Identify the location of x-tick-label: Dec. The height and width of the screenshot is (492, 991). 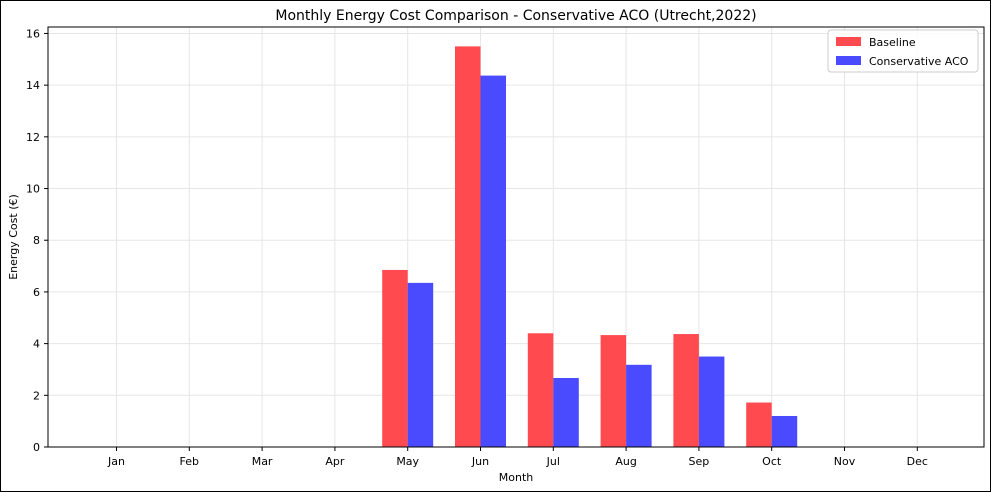
(917, 461).